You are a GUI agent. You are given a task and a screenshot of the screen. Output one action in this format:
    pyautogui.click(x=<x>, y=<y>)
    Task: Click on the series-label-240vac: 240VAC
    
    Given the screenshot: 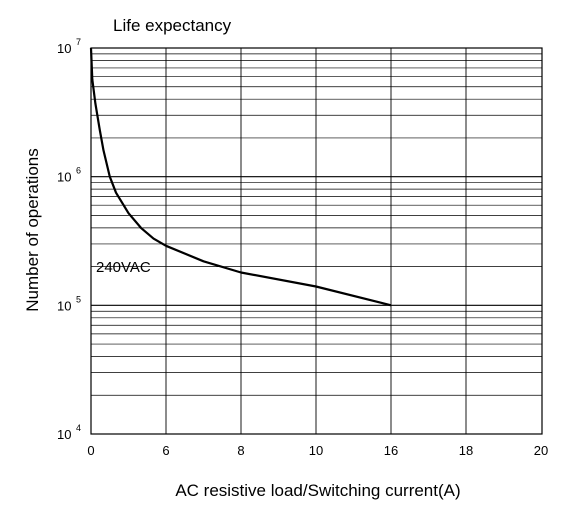 What is the action you would take?
    pyautogui.click(x=123, y=267)
    